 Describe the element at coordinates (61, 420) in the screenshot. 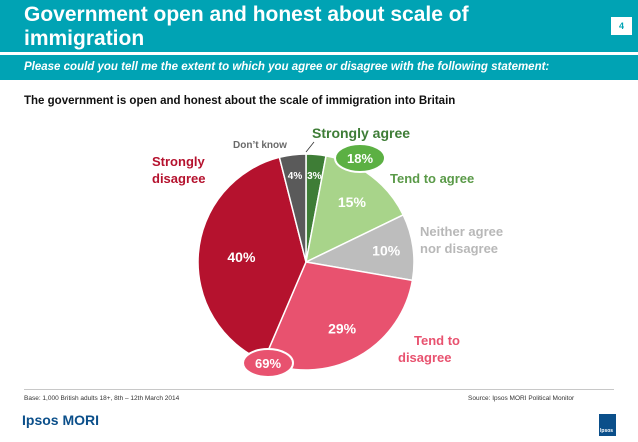

I see `ipsos-mori-logo: Ipsos MORI` at that location.